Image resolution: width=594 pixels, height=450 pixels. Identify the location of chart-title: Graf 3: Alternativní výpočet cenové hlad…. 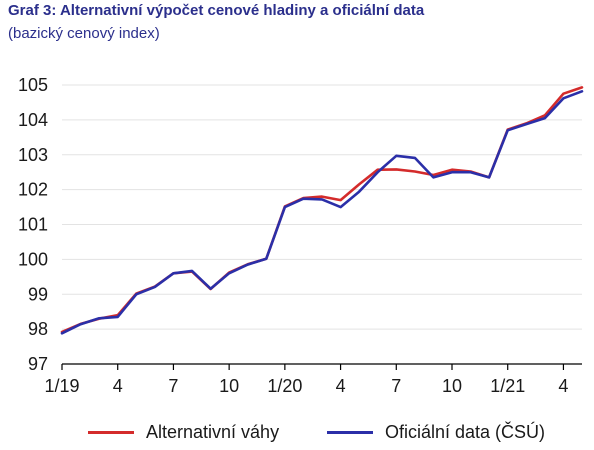
(216, 10).